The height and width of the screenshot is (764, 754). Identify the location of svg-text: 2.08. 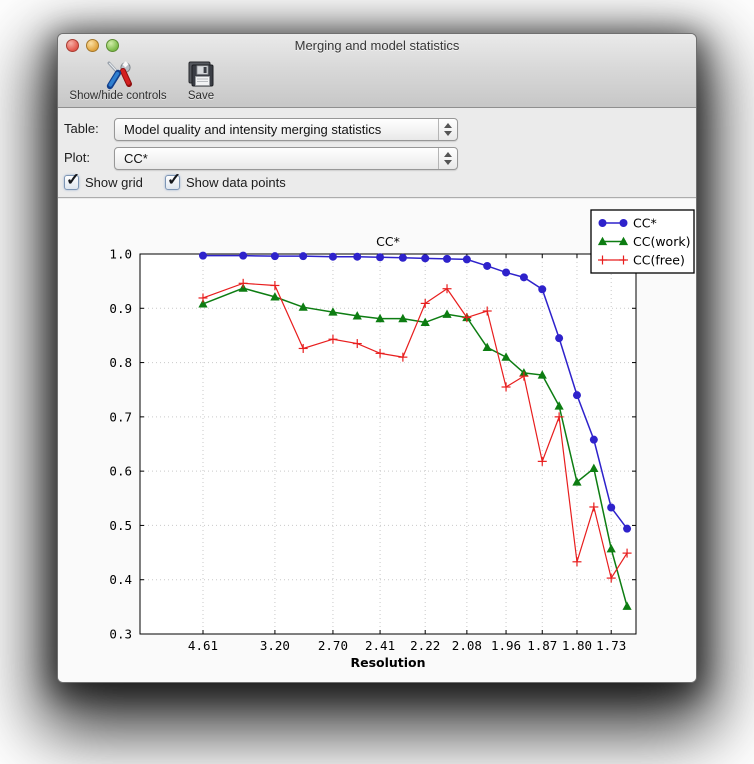
(467, 645).